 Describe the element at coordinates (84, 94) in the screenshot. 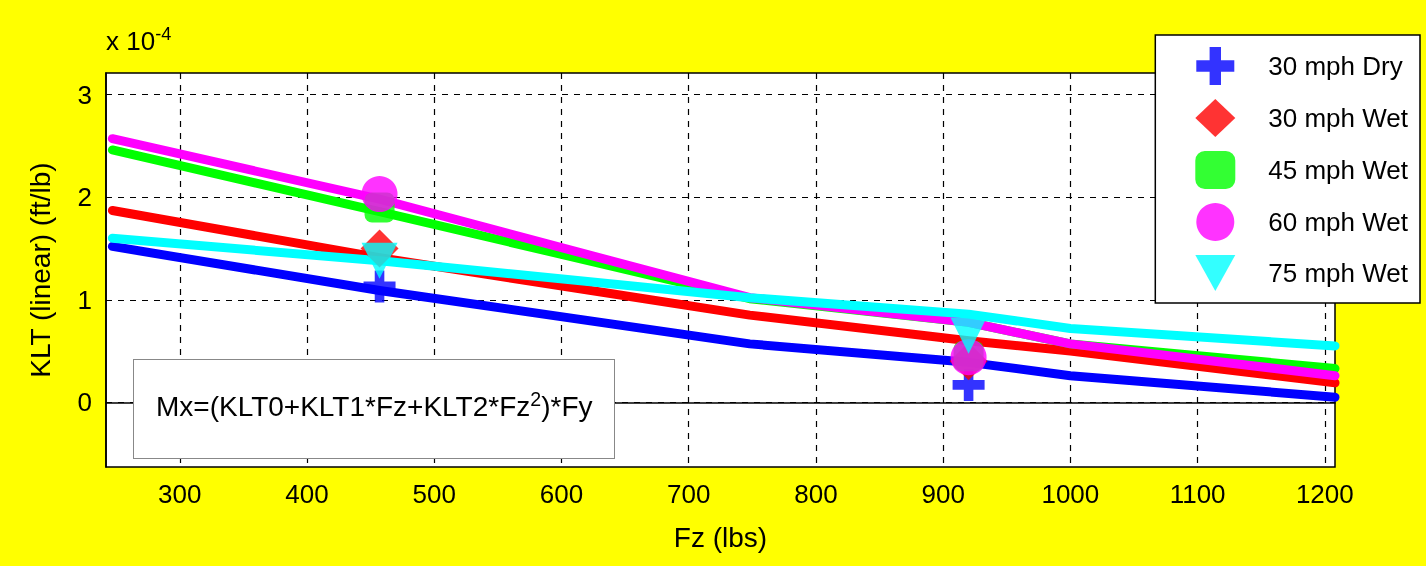

I see `y-tick-label: 3` at that location.